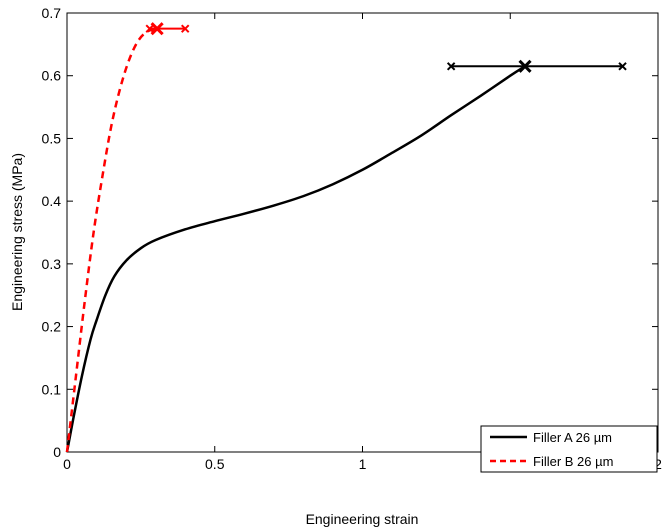  What do you see at coordinates (111, 240) in the screenshot?
I see `series-filler-b-line` at bounding box center [111, 240].